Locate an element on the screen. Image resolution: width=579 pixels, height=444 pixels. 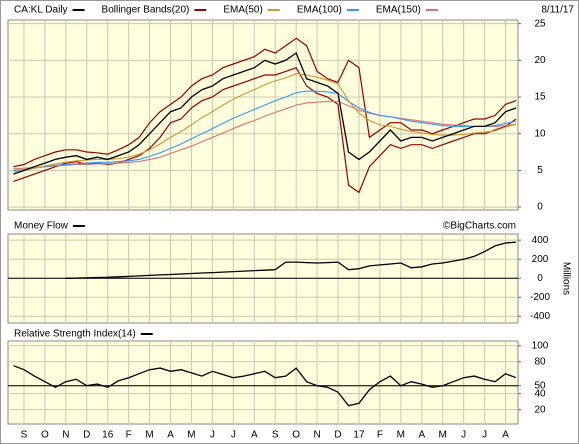
legend-label: Relative Strength Index(14) is located at coordinates (75, 334).